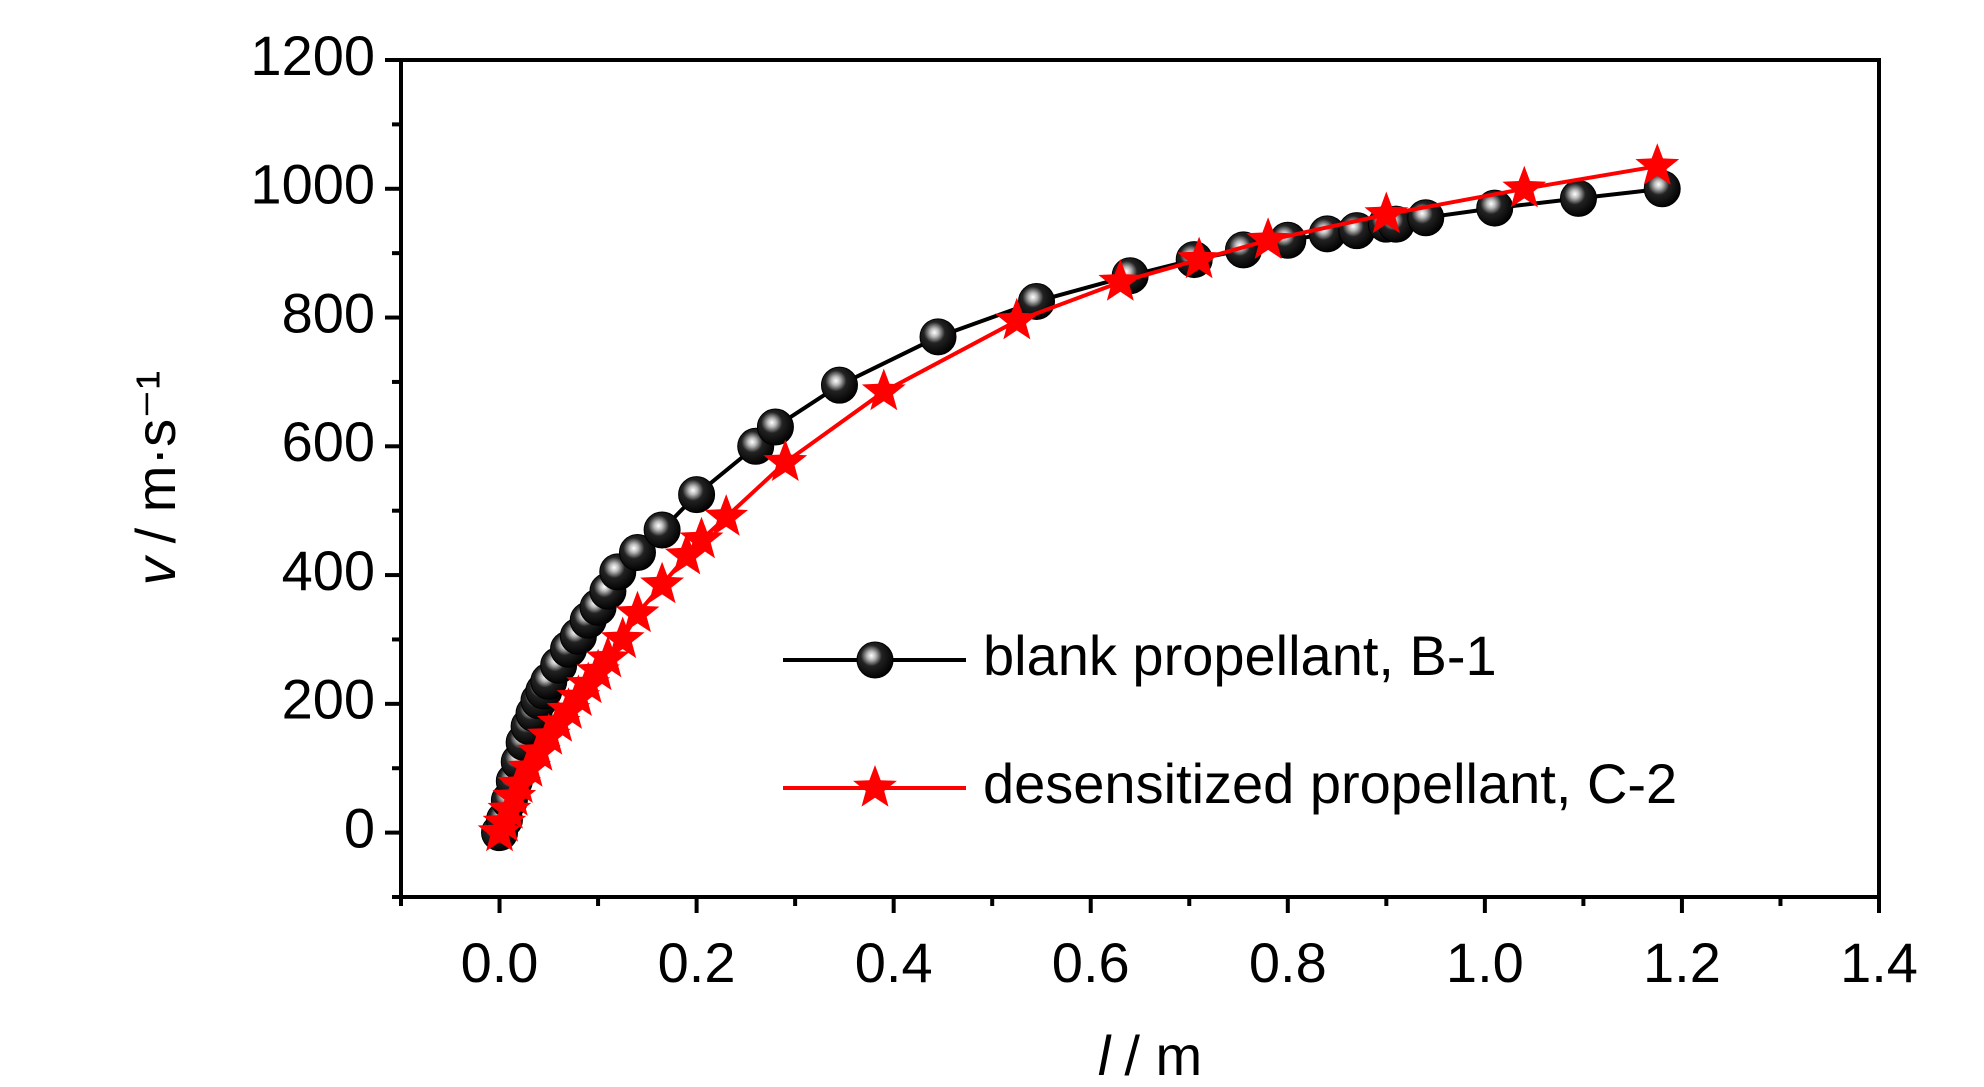 Image resolution: width=1984 pixels, height=1087 pixels. Describe the element at coordinates (328, 699) in the screenshot. I see `y-tick-label: 200` at that location.